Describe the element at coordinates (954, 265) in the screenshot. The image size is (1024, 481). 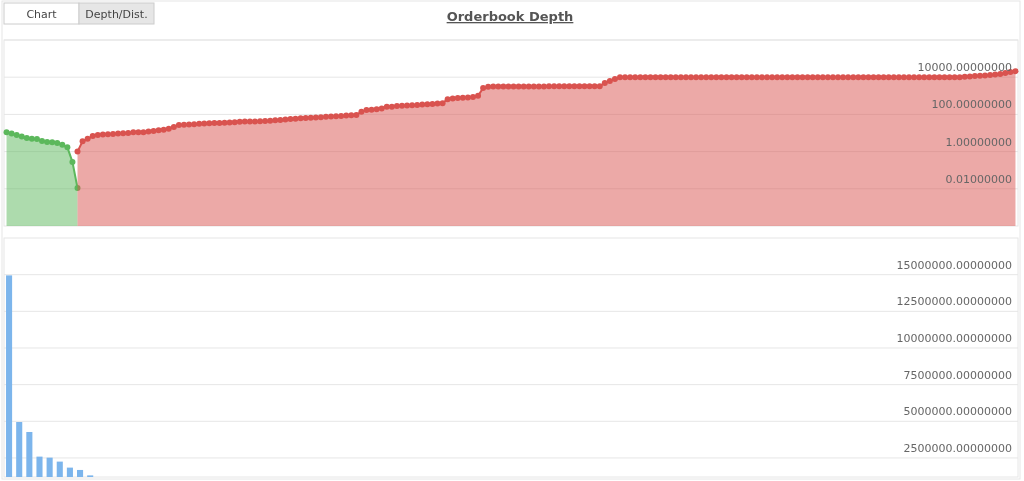
I see `y-tick-label: 15000000.00000000` at that location.